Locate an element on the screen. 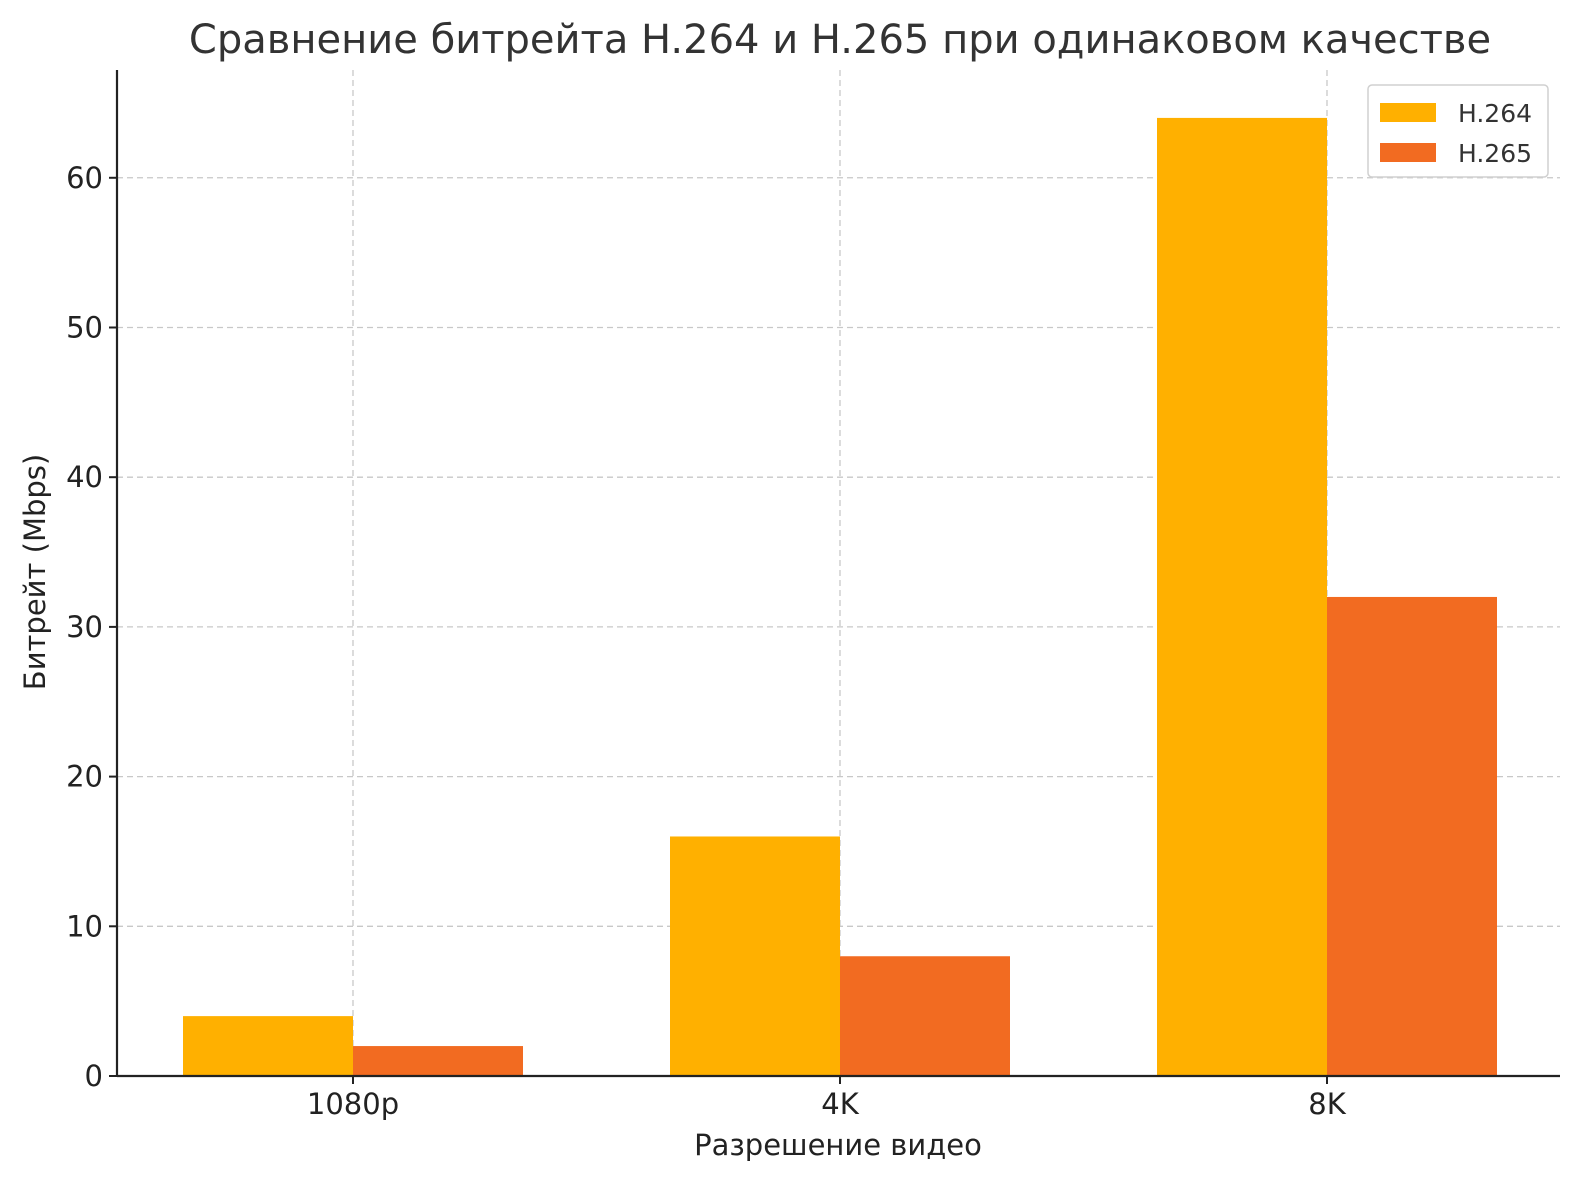 The height and width of the screenshot is (1180, 1581). y-tick-label: 60 is located at coordinates (84, 178).